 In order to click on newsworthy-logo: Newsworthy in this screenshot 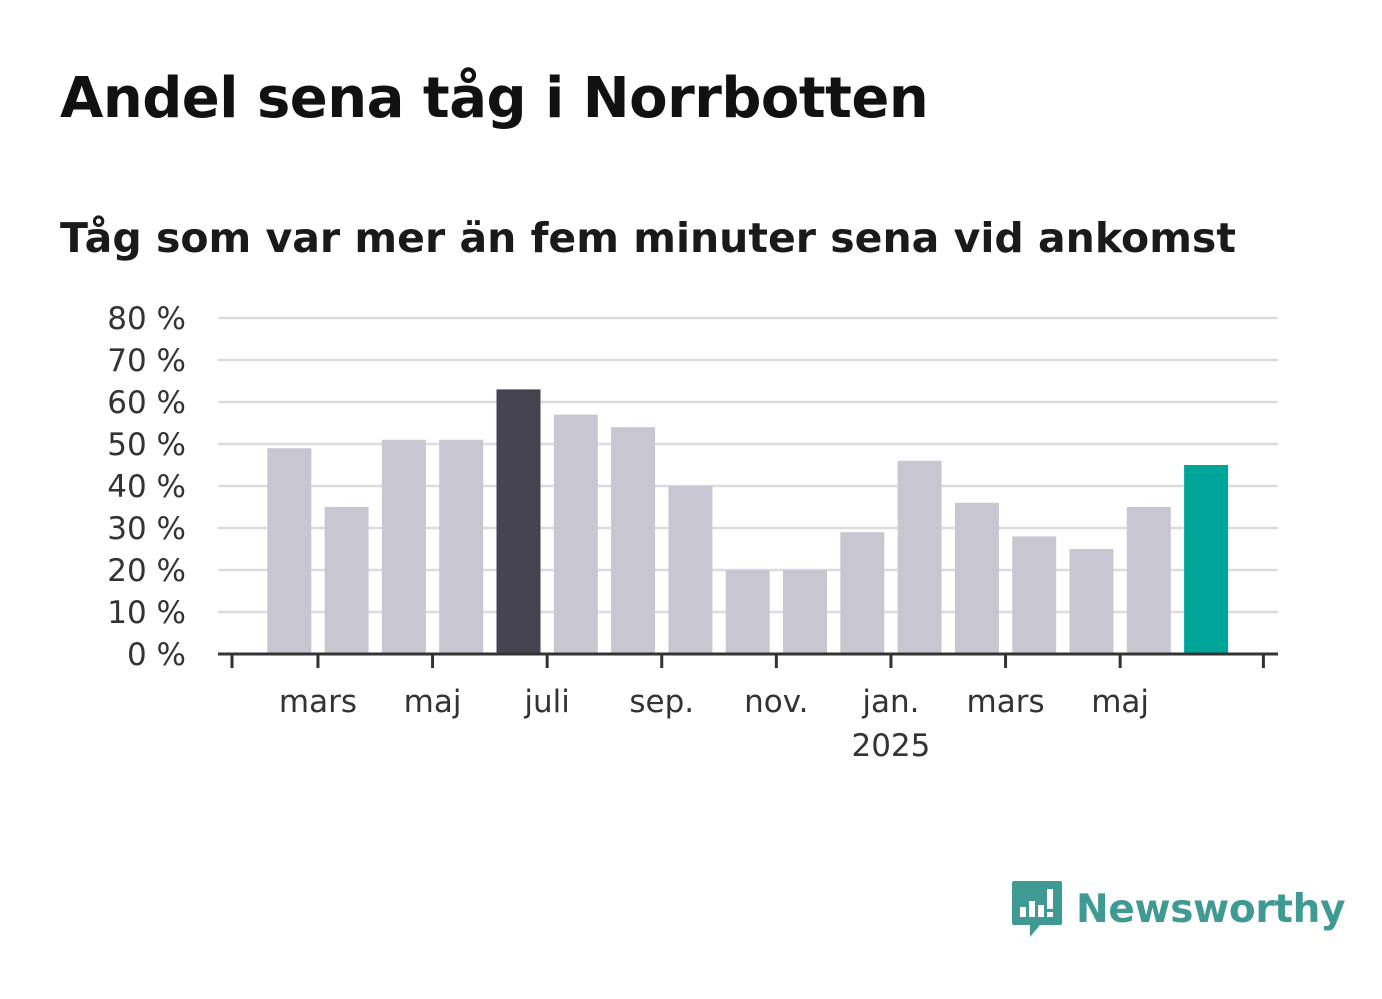, I will do `click(1178, 909)`.